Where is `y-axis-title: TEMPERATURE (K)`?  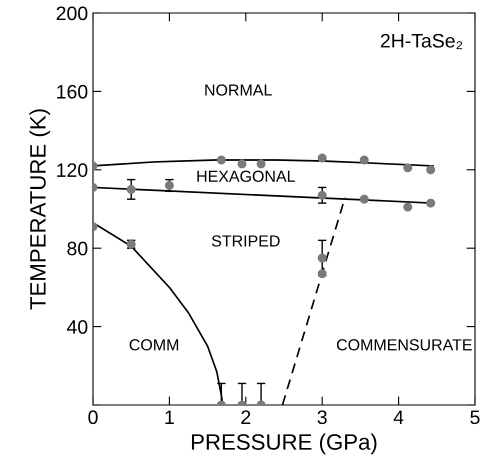 y-axis-title: TEMPERATURE (K) is located at coordinates (39, 209).